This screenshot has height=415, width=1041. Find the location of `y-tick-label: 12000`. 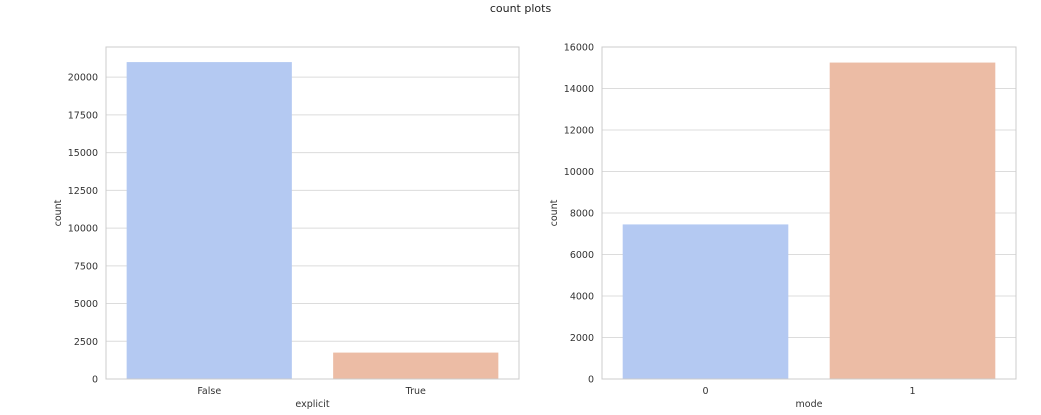

y-tick-label: 12000 is located at coordinates (579, 131).